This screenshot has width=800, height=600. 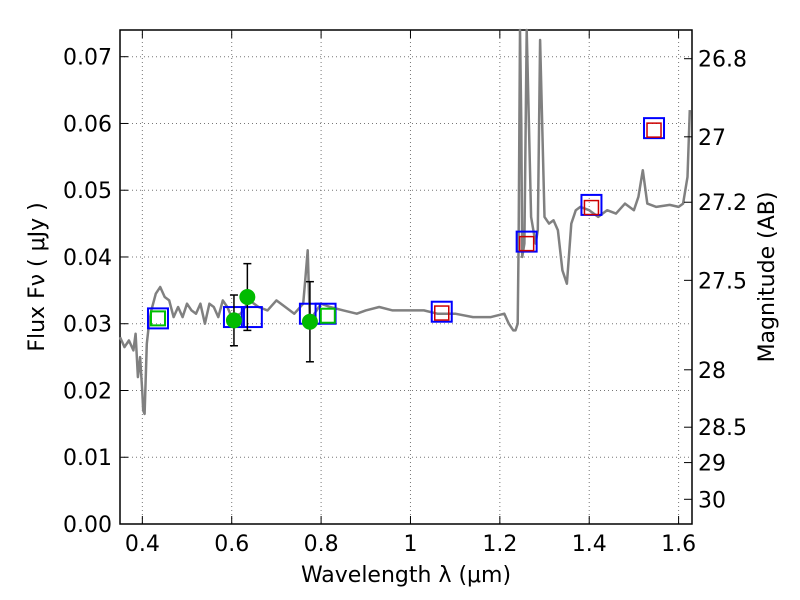 I want to click on right-tick-label: 28.5, so click(x=722, y=428).